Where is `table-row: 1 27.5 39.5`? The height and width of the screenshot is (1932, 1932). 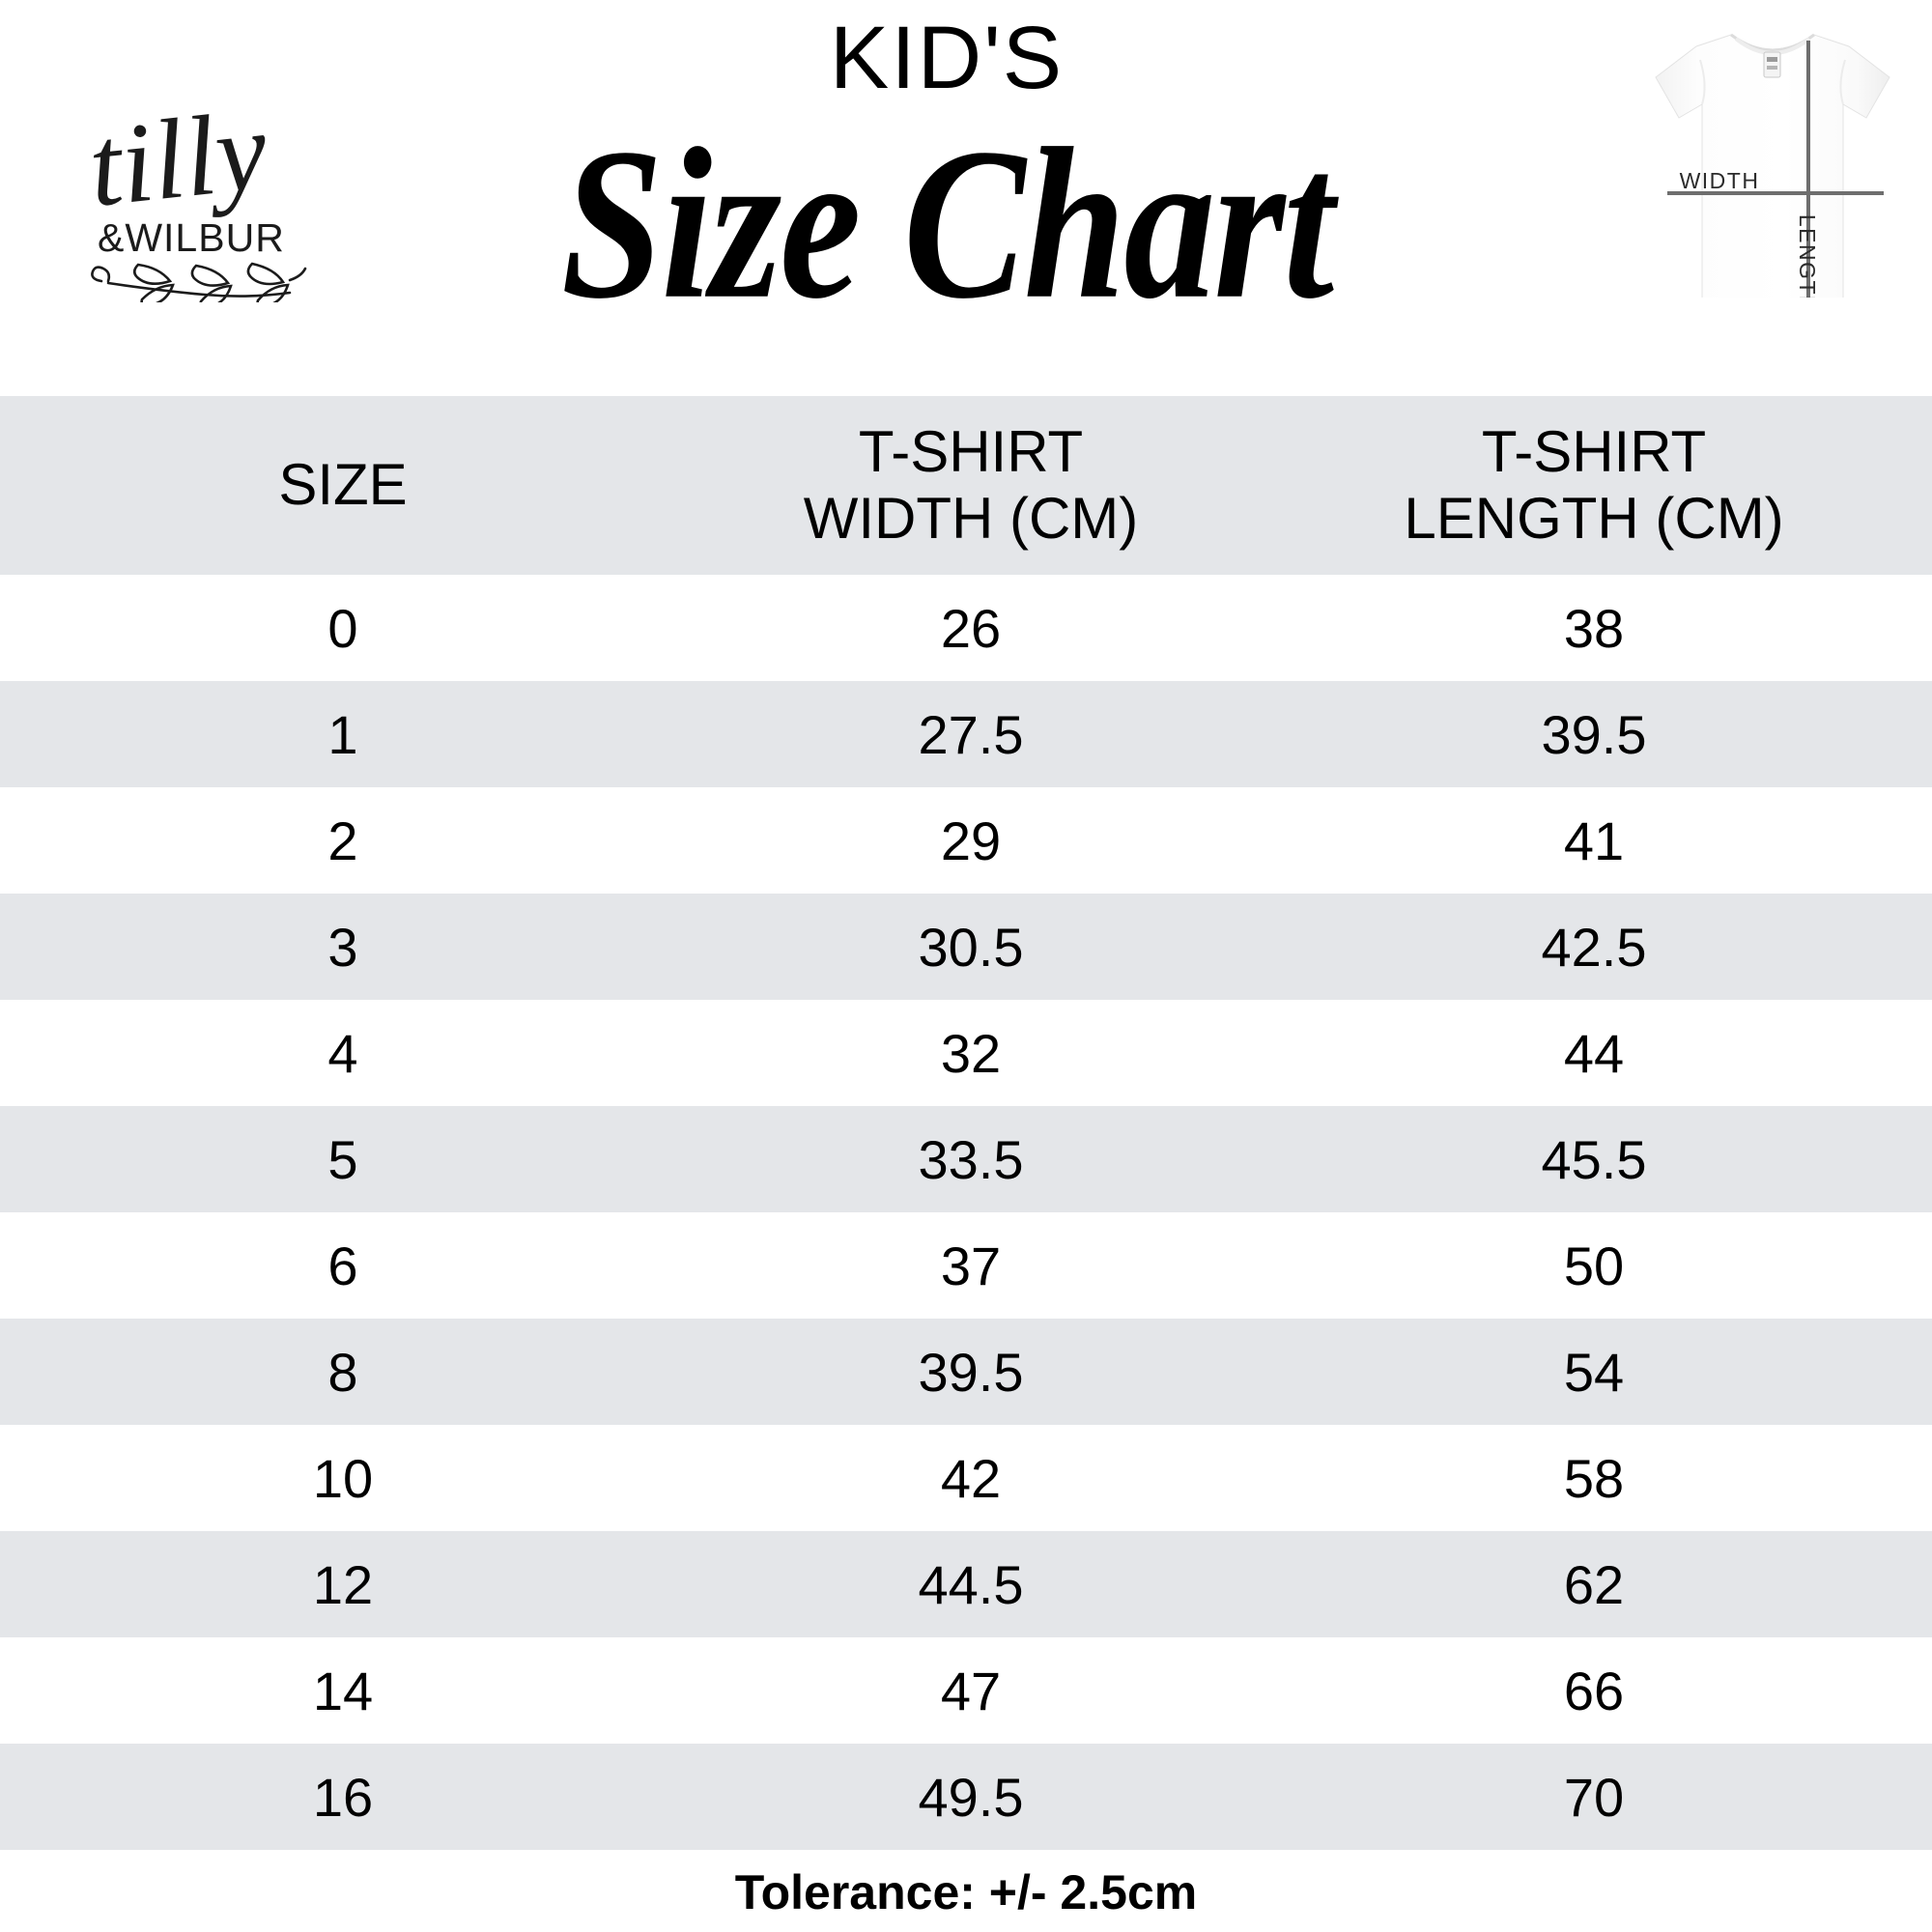 table-row: 1 27.5 39.5 is located at coordinates (966, 734).